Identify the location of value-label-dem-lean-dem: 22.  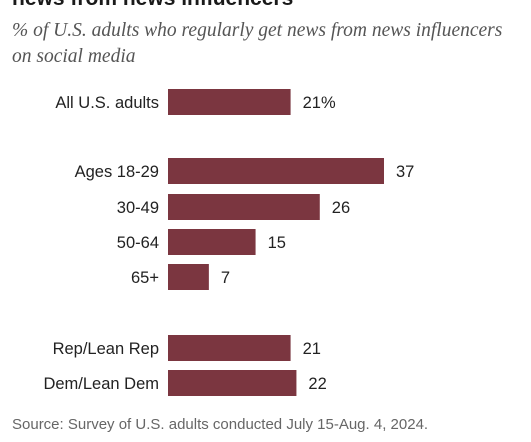
(317, 384).